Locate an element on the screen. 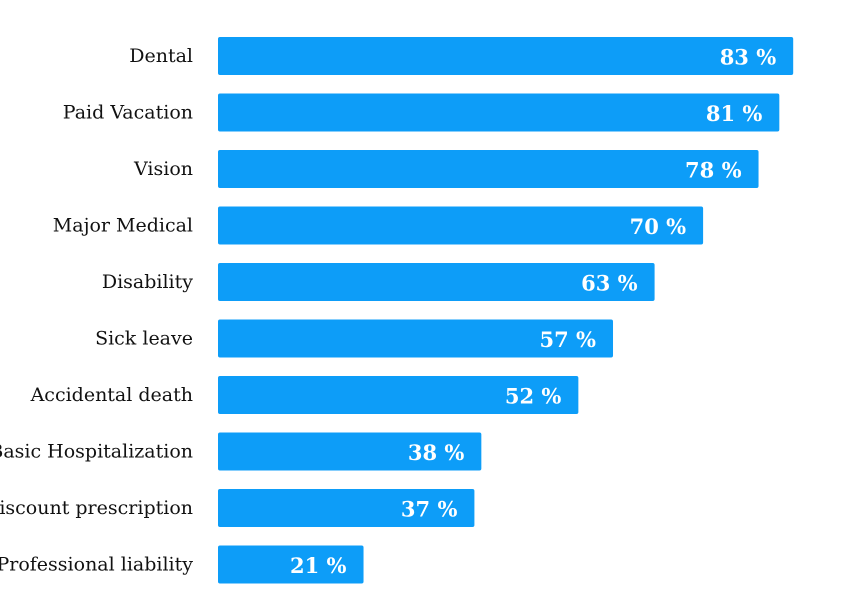  bar-sick-leave is located at coordinates (416, 338).